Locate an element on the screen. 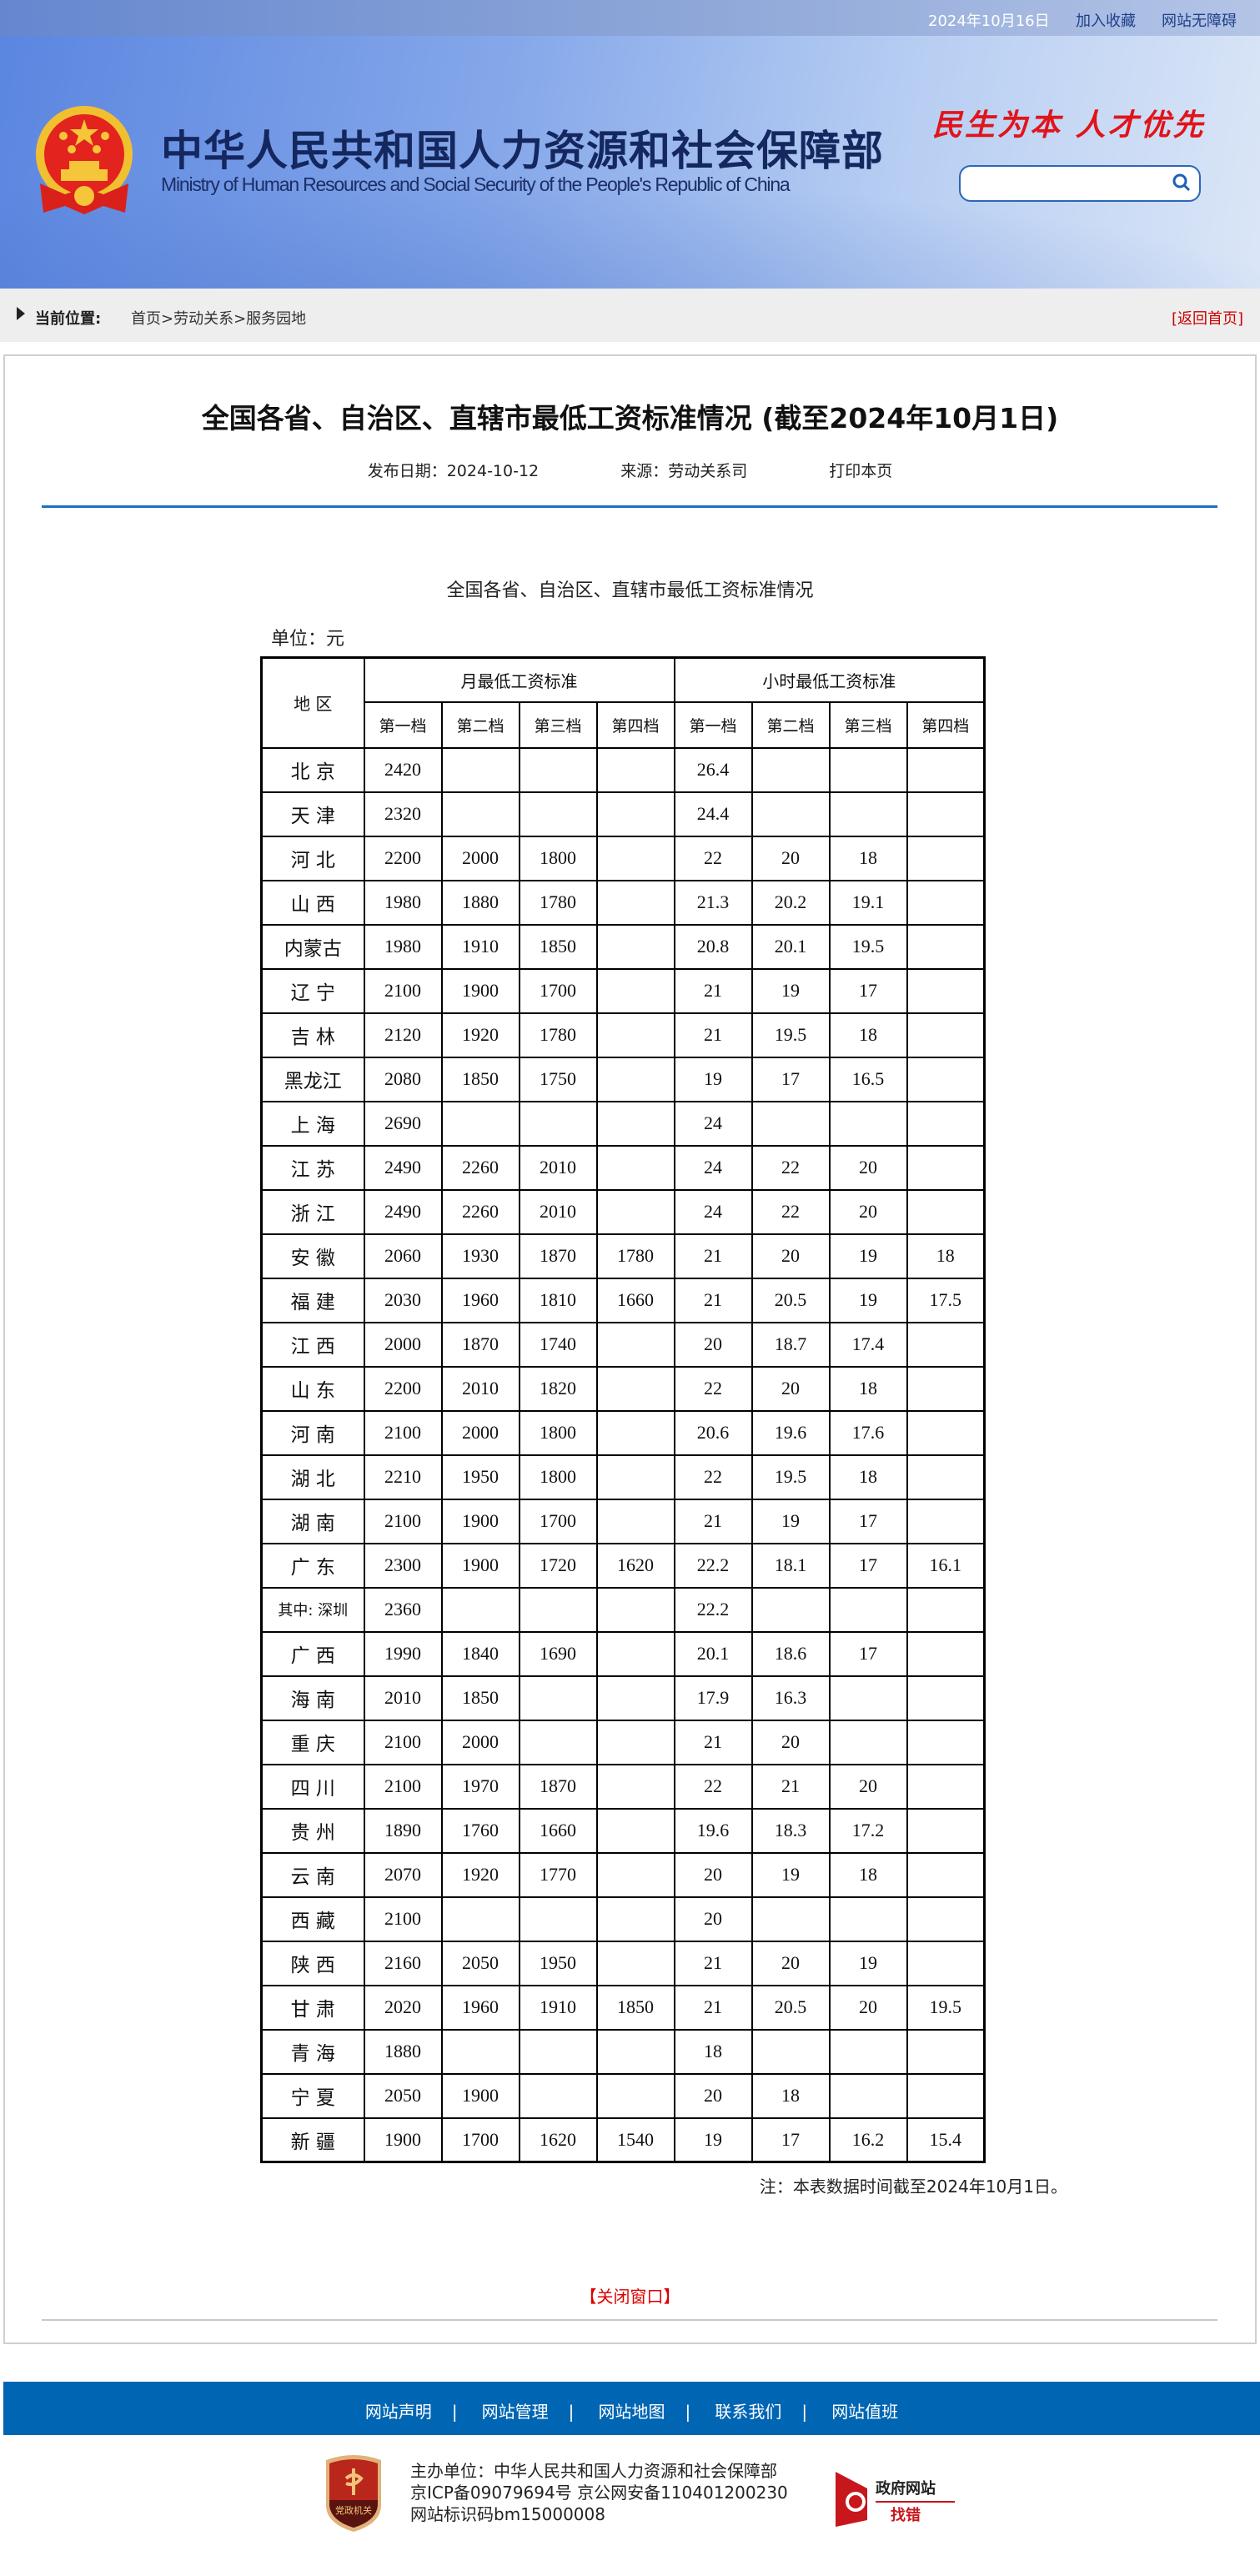 Image resolution: width=1260 pixels, height=2576 pixels. monthly-wage-cell: 2120 is located at coordinates (403, 1035).